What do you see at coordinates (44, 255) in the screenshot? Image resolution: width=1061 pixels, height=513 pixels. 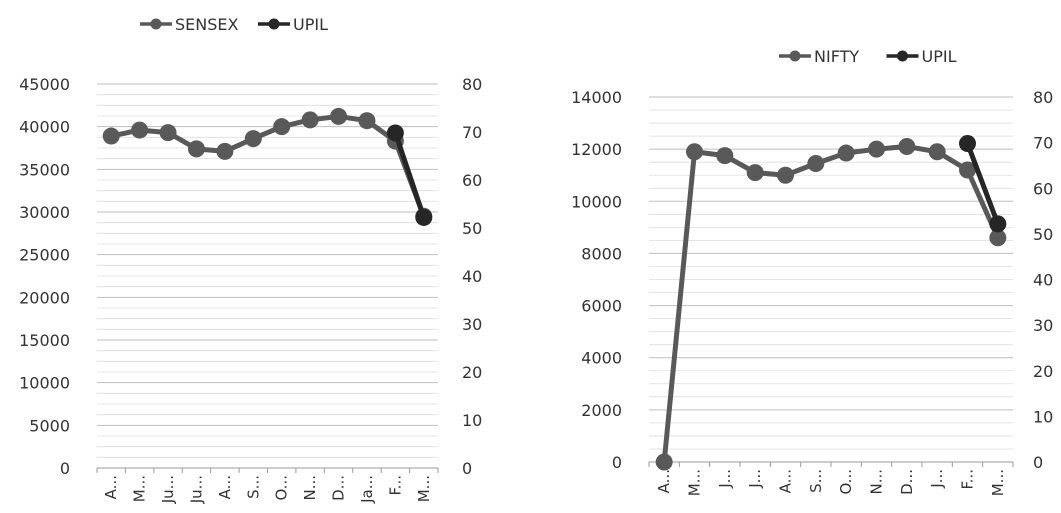 I see `y-left-tick-label: 25000` at bounding box center [44, 255].